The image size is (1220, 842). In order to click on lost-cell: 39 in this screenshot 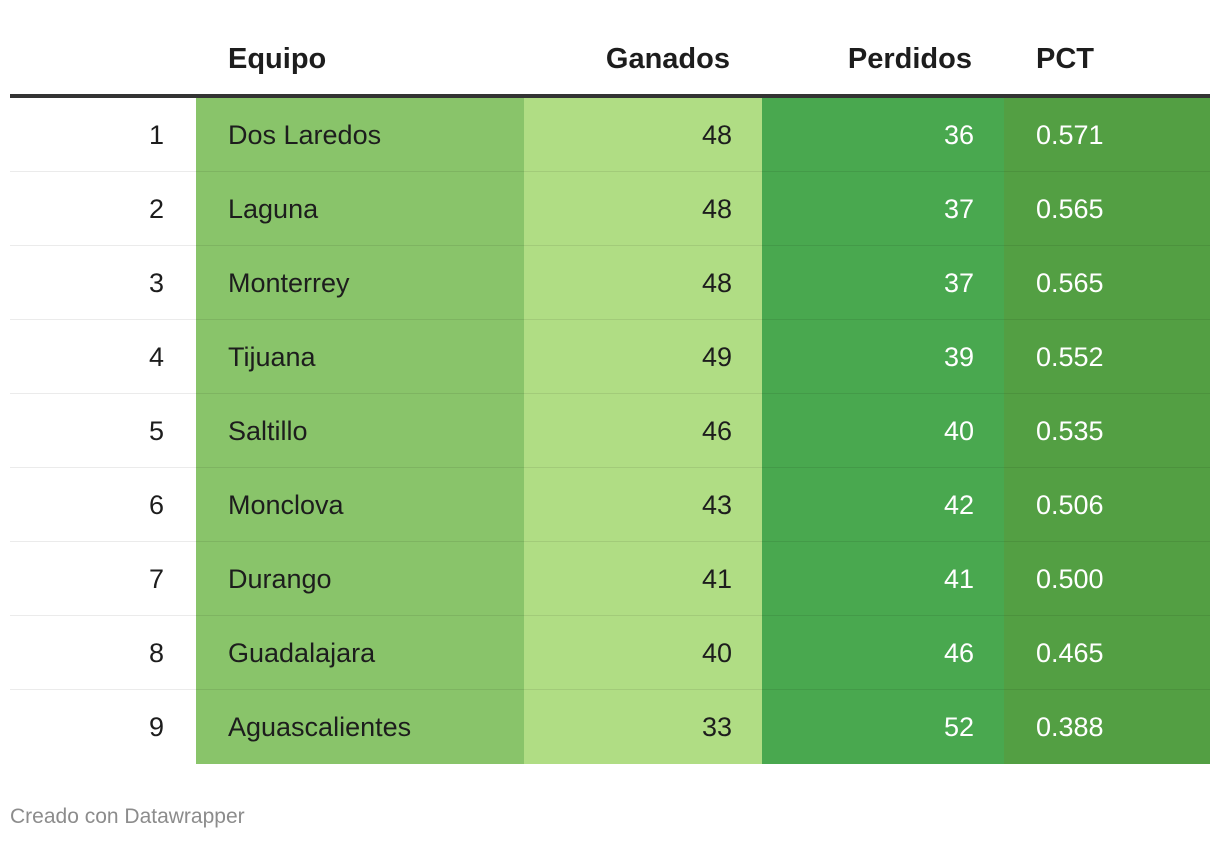, I will do `click(883, 357)`.